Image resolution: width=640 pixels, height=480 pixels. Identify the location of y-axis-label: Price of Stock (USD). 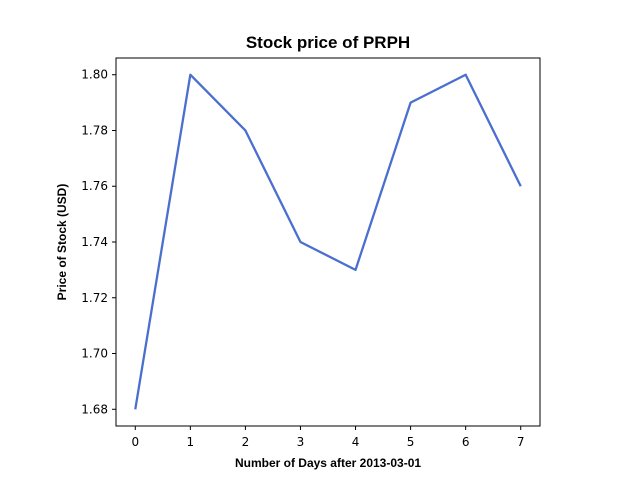
(62, 242).